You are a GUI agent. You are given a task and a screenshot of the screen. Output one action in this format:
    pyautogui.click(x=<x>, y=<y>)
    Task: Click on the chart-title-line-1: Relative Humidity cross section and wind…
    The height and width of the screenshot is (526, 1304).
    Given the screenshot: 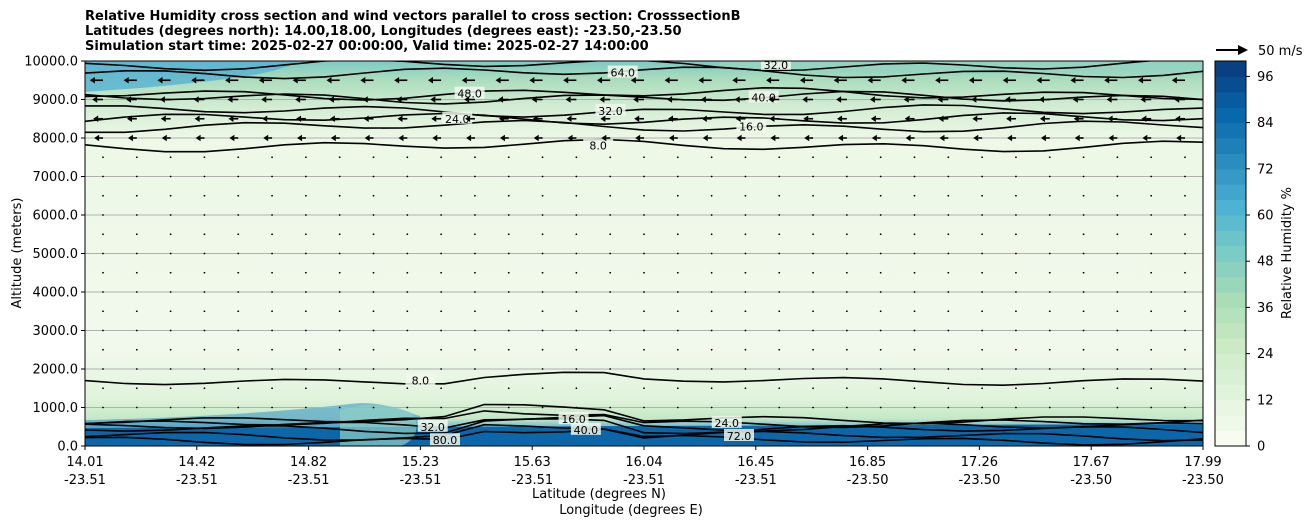 What is the action you would take?
    pyautogui.click(x=413, y=16)
    